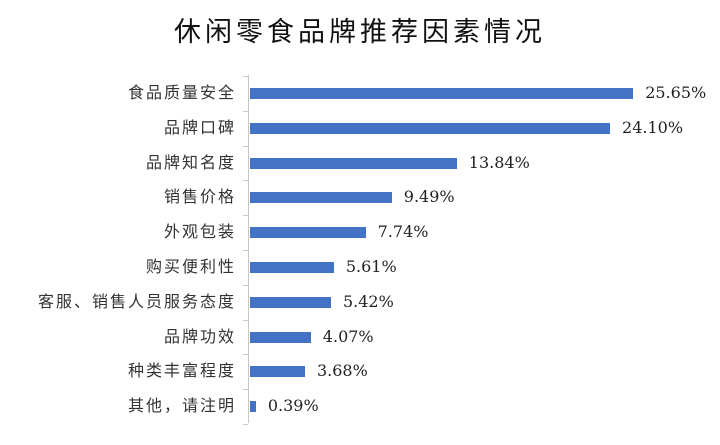  What do you see at coordinates (199, 127) in the screenshot?
I see `category-label: 品牌口碑` at bounding box center [199, 127].